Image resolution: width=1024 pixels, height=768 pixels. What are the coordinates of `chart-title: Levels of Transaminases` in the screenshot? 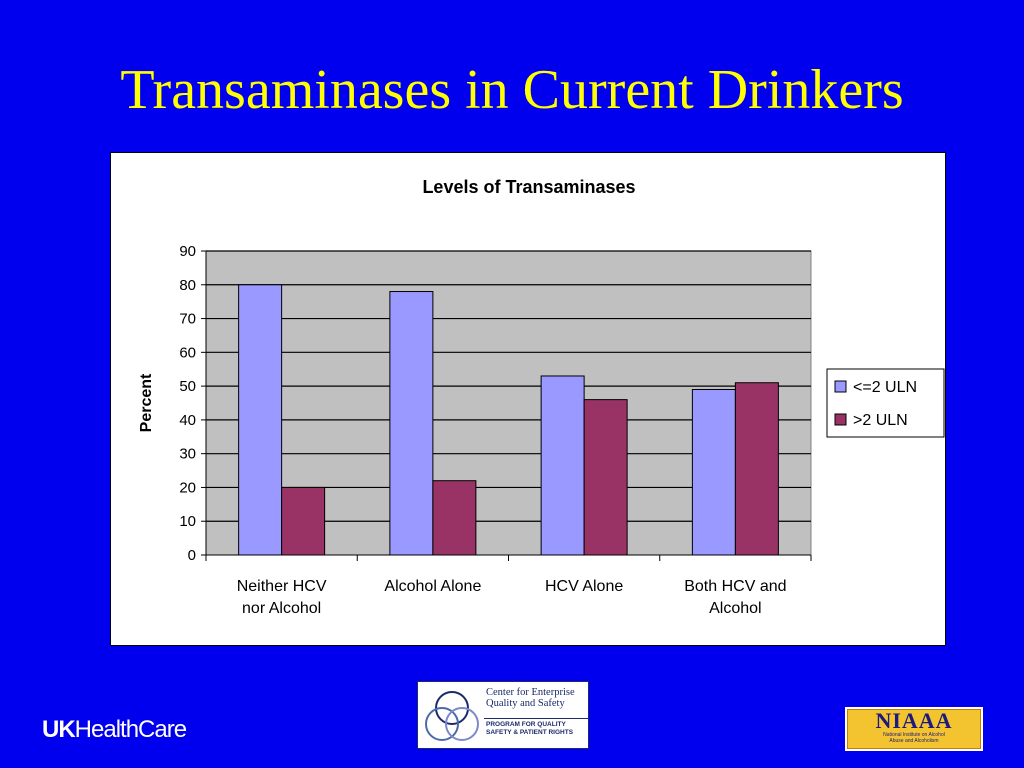 It's located at (528, 187).